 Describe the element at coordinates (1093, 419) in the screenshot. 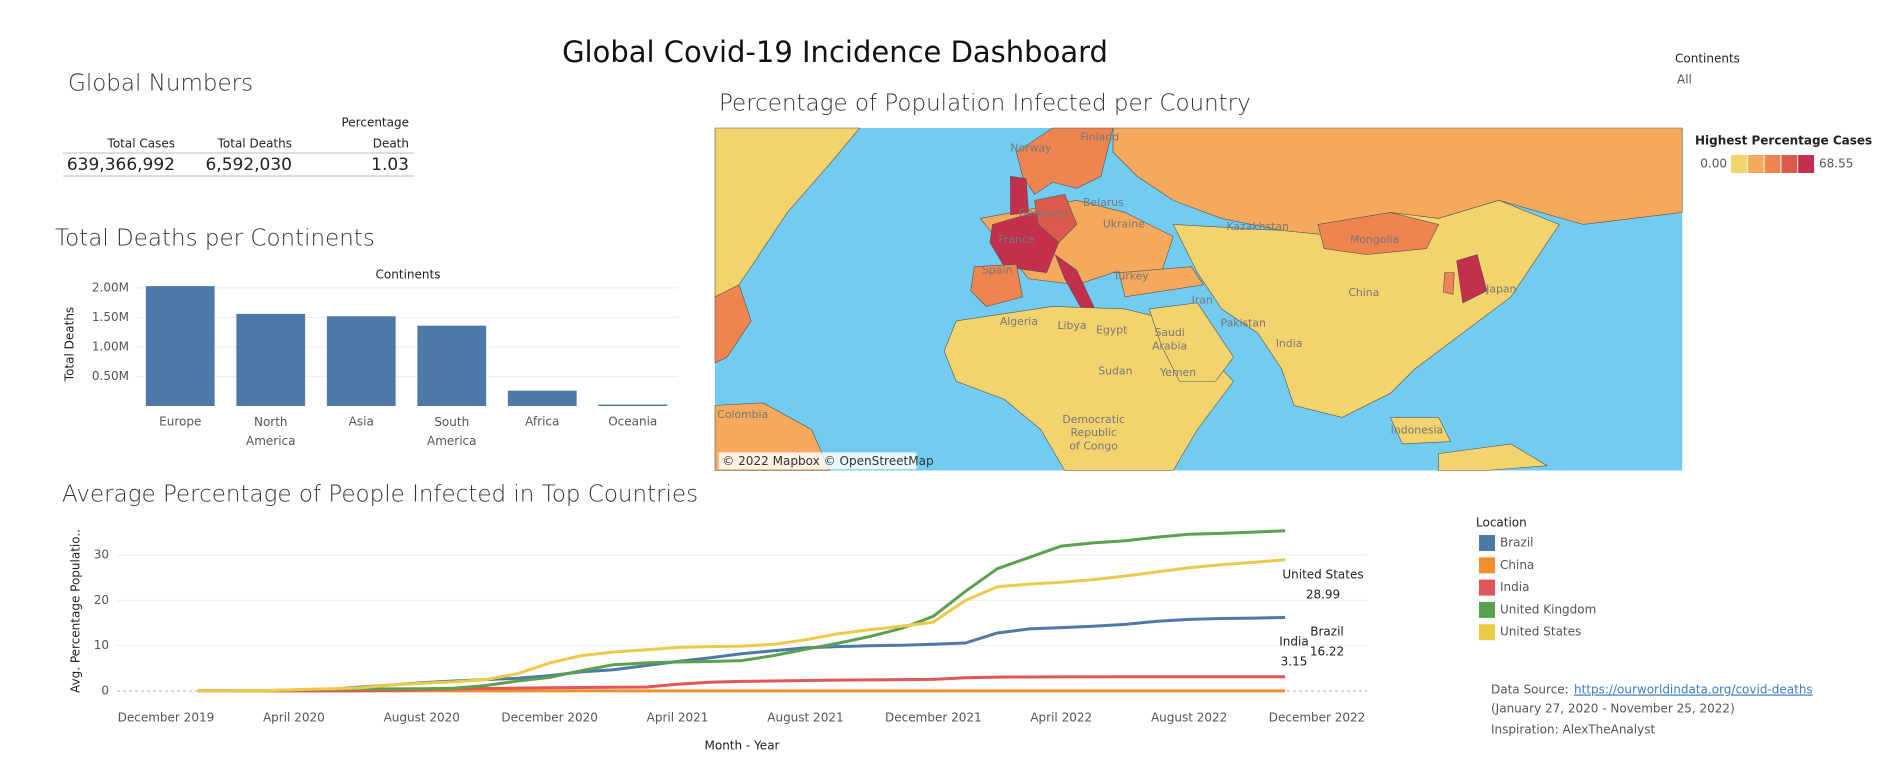

I see `map-label: Democratic` at that location.